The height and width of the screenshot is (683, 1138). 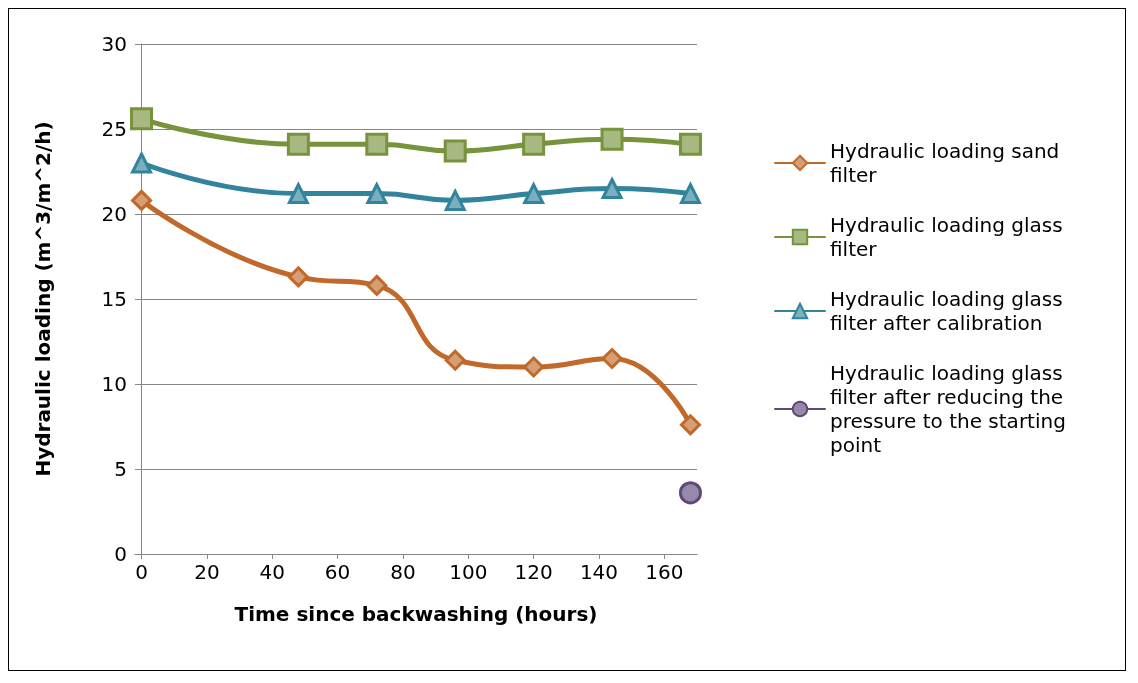 I want to click on y-tick-label: 5, so click(x=120, y=469).